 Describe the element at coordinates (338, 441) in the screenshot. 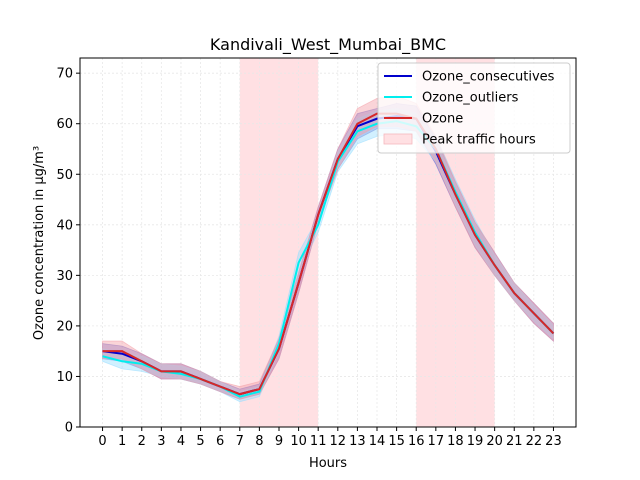

I see `x-tick-label: 12` at that location.